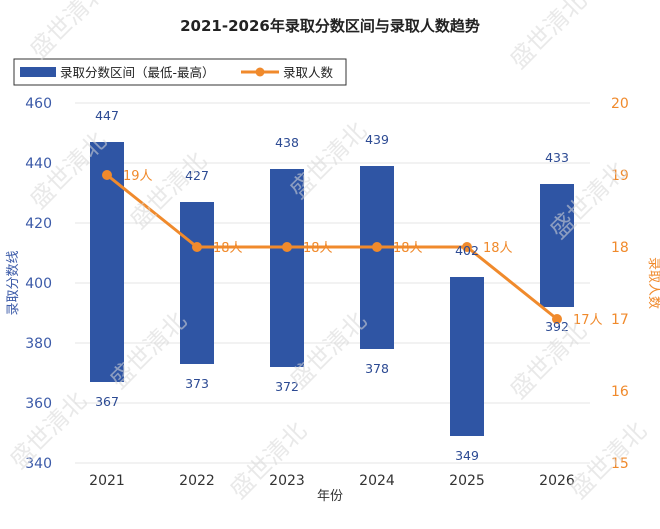 Image resolution: width=660 pixels, height=529 pixels. I want to click on bar-high-label: 433, so click(557, 157).